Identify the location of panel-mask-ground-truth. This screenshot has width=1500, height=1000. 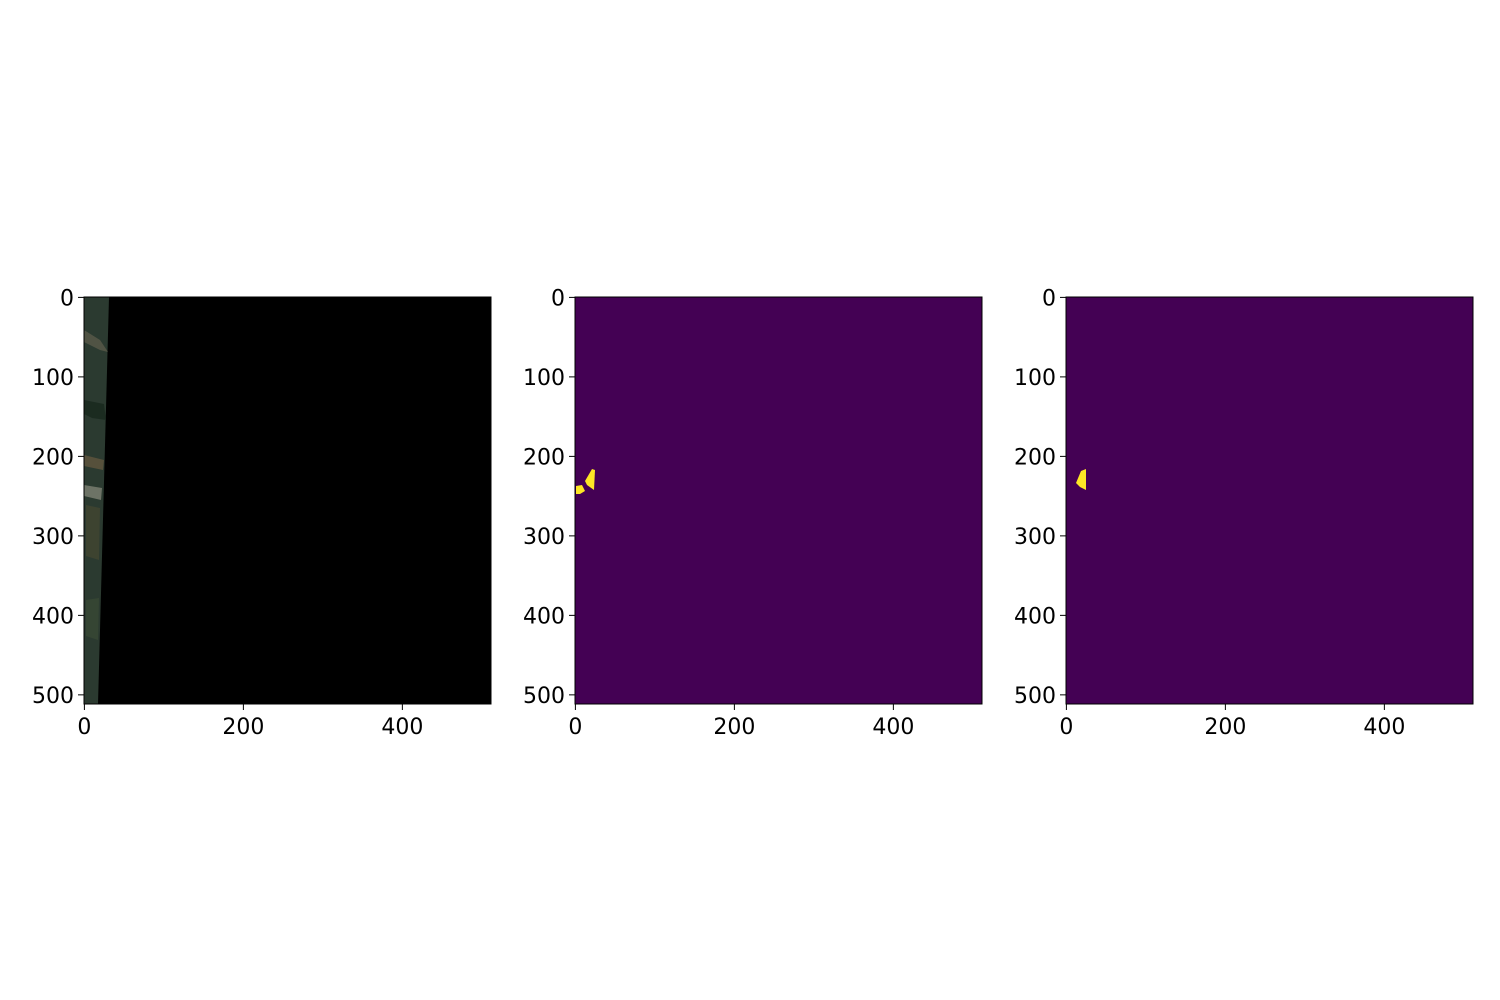
(778, 500).